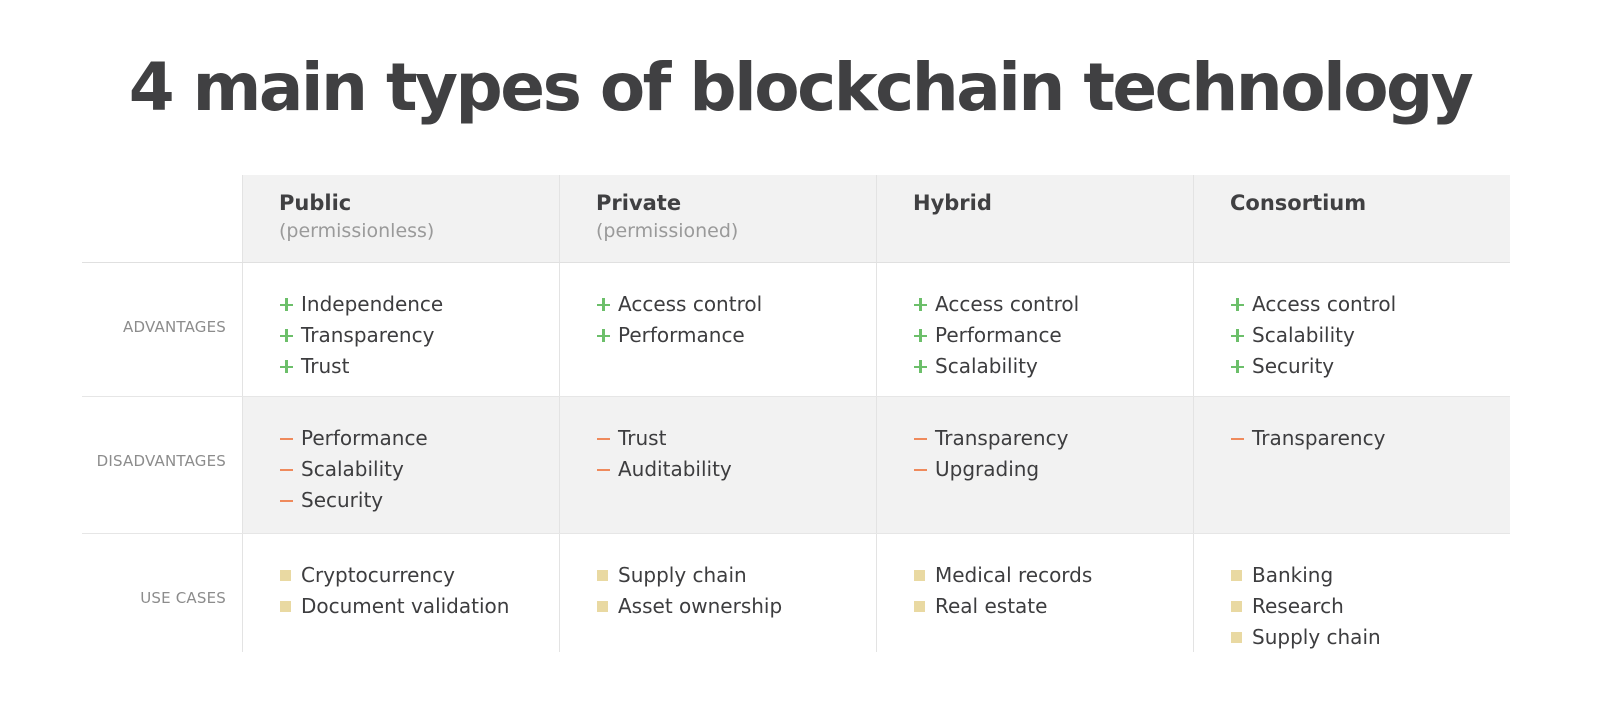 This screenshot has height=704, width=1600. I want to click on list-item: Research, so click(1370, 606).